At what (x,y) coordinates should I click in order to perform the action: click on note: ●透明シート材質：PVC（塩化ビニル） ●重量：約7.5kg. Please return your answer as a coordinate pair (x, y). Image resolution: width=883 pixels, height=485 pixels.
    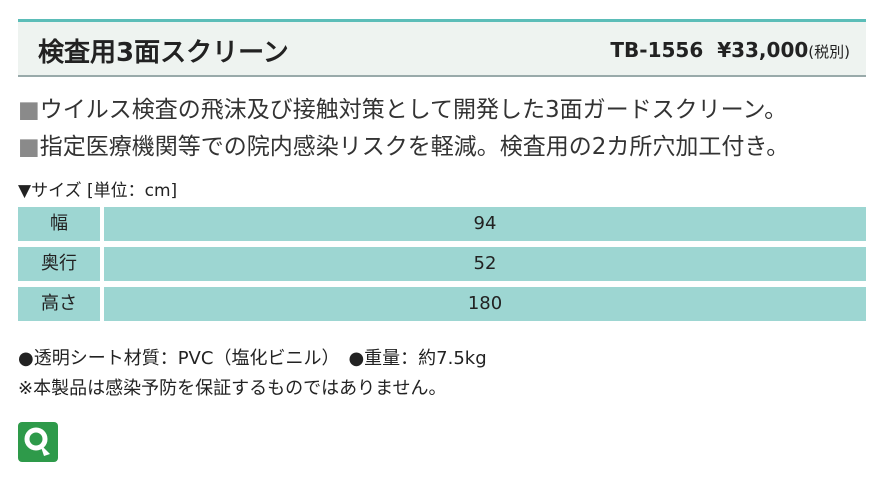
    Looking at the image, I should click on (252, 358).